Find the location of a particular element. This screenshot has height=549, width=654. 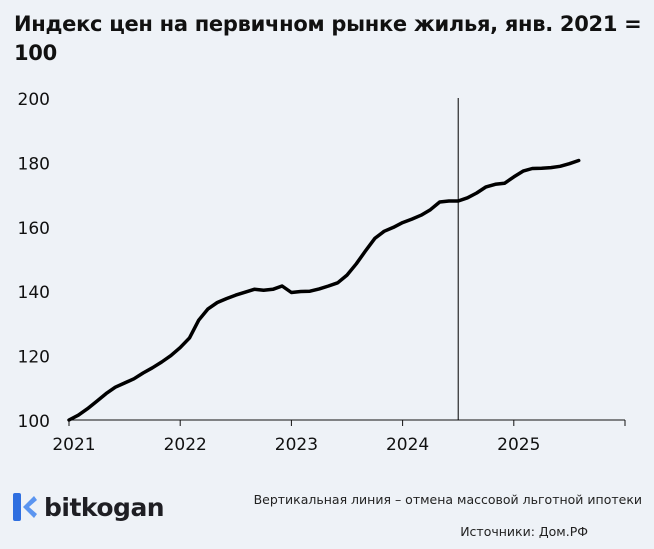

x-tick-label: 2021 is located at coordinates (73, 445).